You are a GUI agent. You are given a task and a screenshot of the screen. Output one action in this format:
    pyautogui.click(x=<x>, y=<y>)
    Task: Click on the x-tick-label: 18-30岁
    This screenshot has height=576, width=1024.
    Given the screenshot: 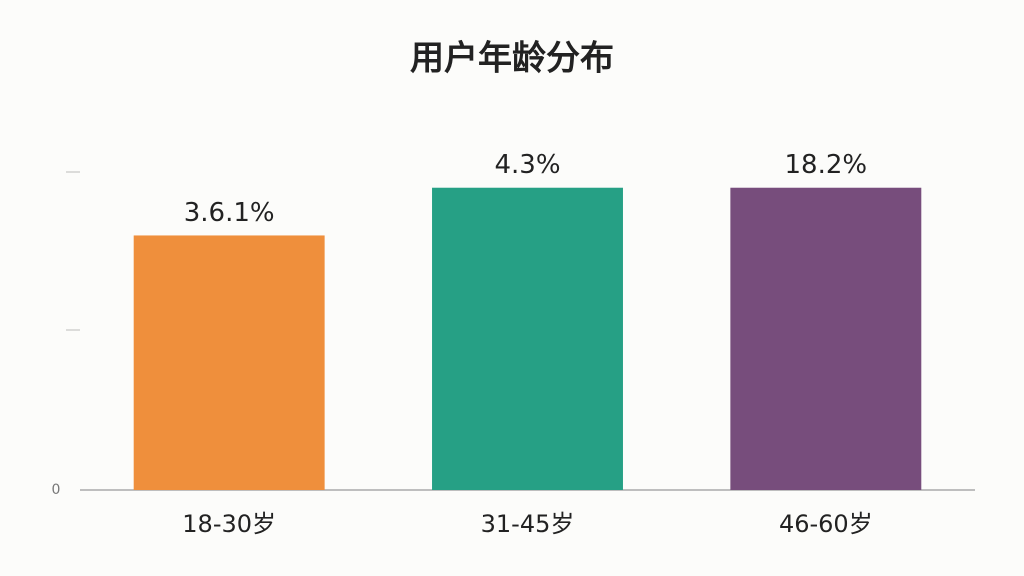 What is the action you would take?
    pyautogui.click(x=229, y=524)
    